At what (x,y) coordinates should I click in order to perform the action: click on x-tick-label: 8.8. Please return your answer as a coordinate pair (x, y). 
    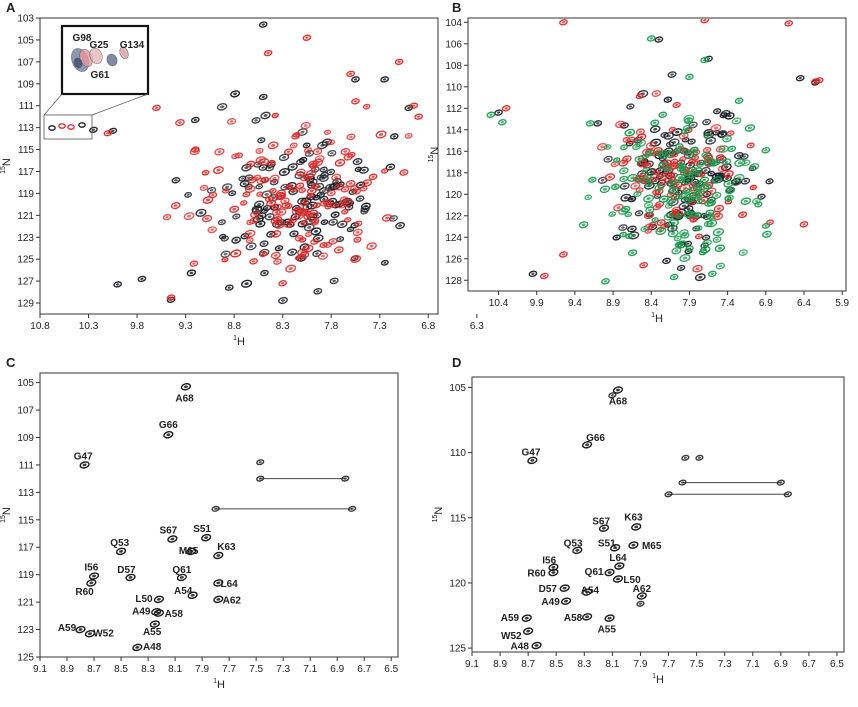
    Looking at the image, I should click on (234, 326).